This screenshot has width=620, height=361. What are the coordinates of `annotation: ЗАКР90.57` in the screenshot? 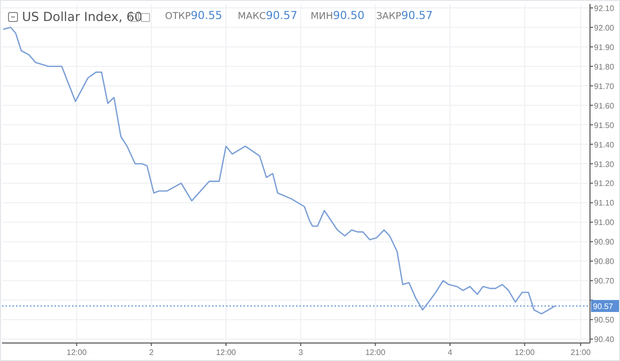 It's located at (404, 15).